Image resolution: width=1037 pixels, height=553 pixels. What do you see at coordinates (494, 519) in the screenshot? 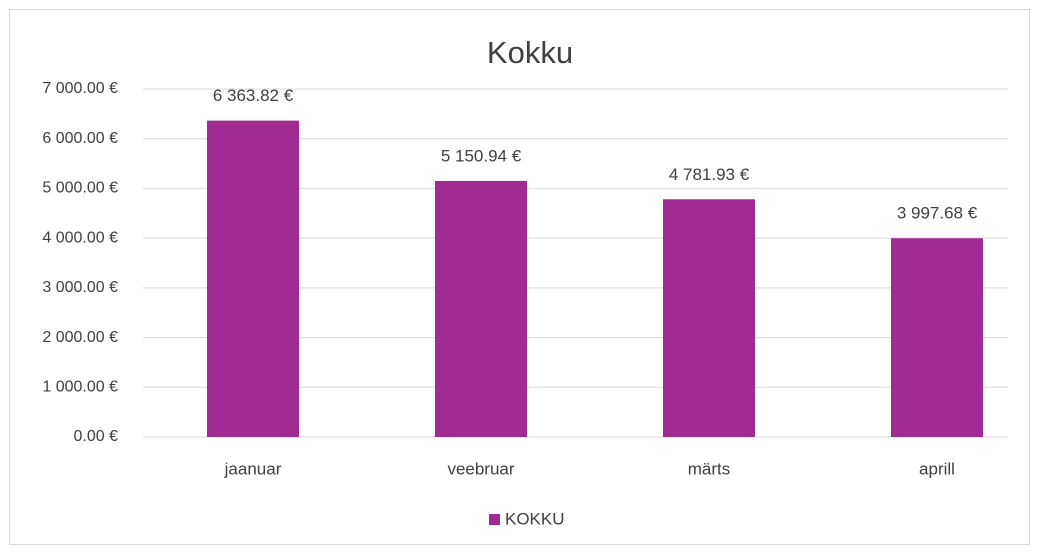
I see `legend-swatch` at bounding box center [494, 519].